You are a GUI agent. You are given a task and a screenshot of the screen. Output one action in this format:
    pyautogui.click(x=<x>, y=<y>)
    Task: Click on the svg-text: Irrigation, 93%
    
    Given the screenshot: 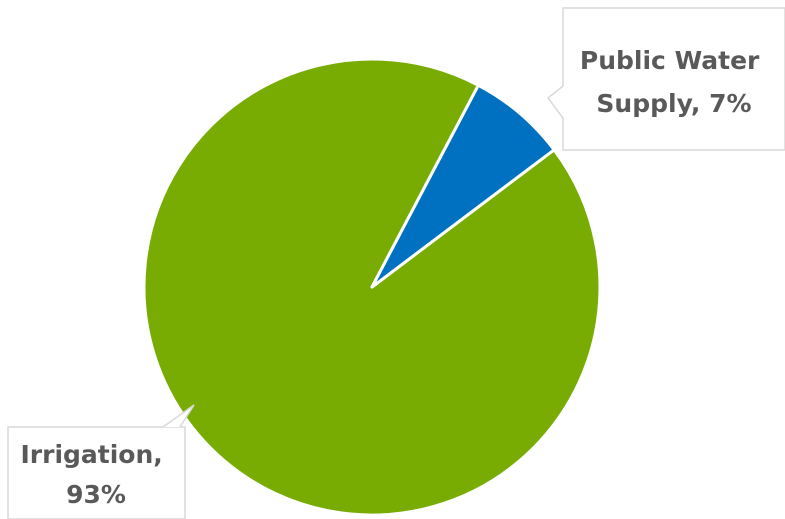 What is the action you would take?
    pyautogui.click(x=95, y=474)
    